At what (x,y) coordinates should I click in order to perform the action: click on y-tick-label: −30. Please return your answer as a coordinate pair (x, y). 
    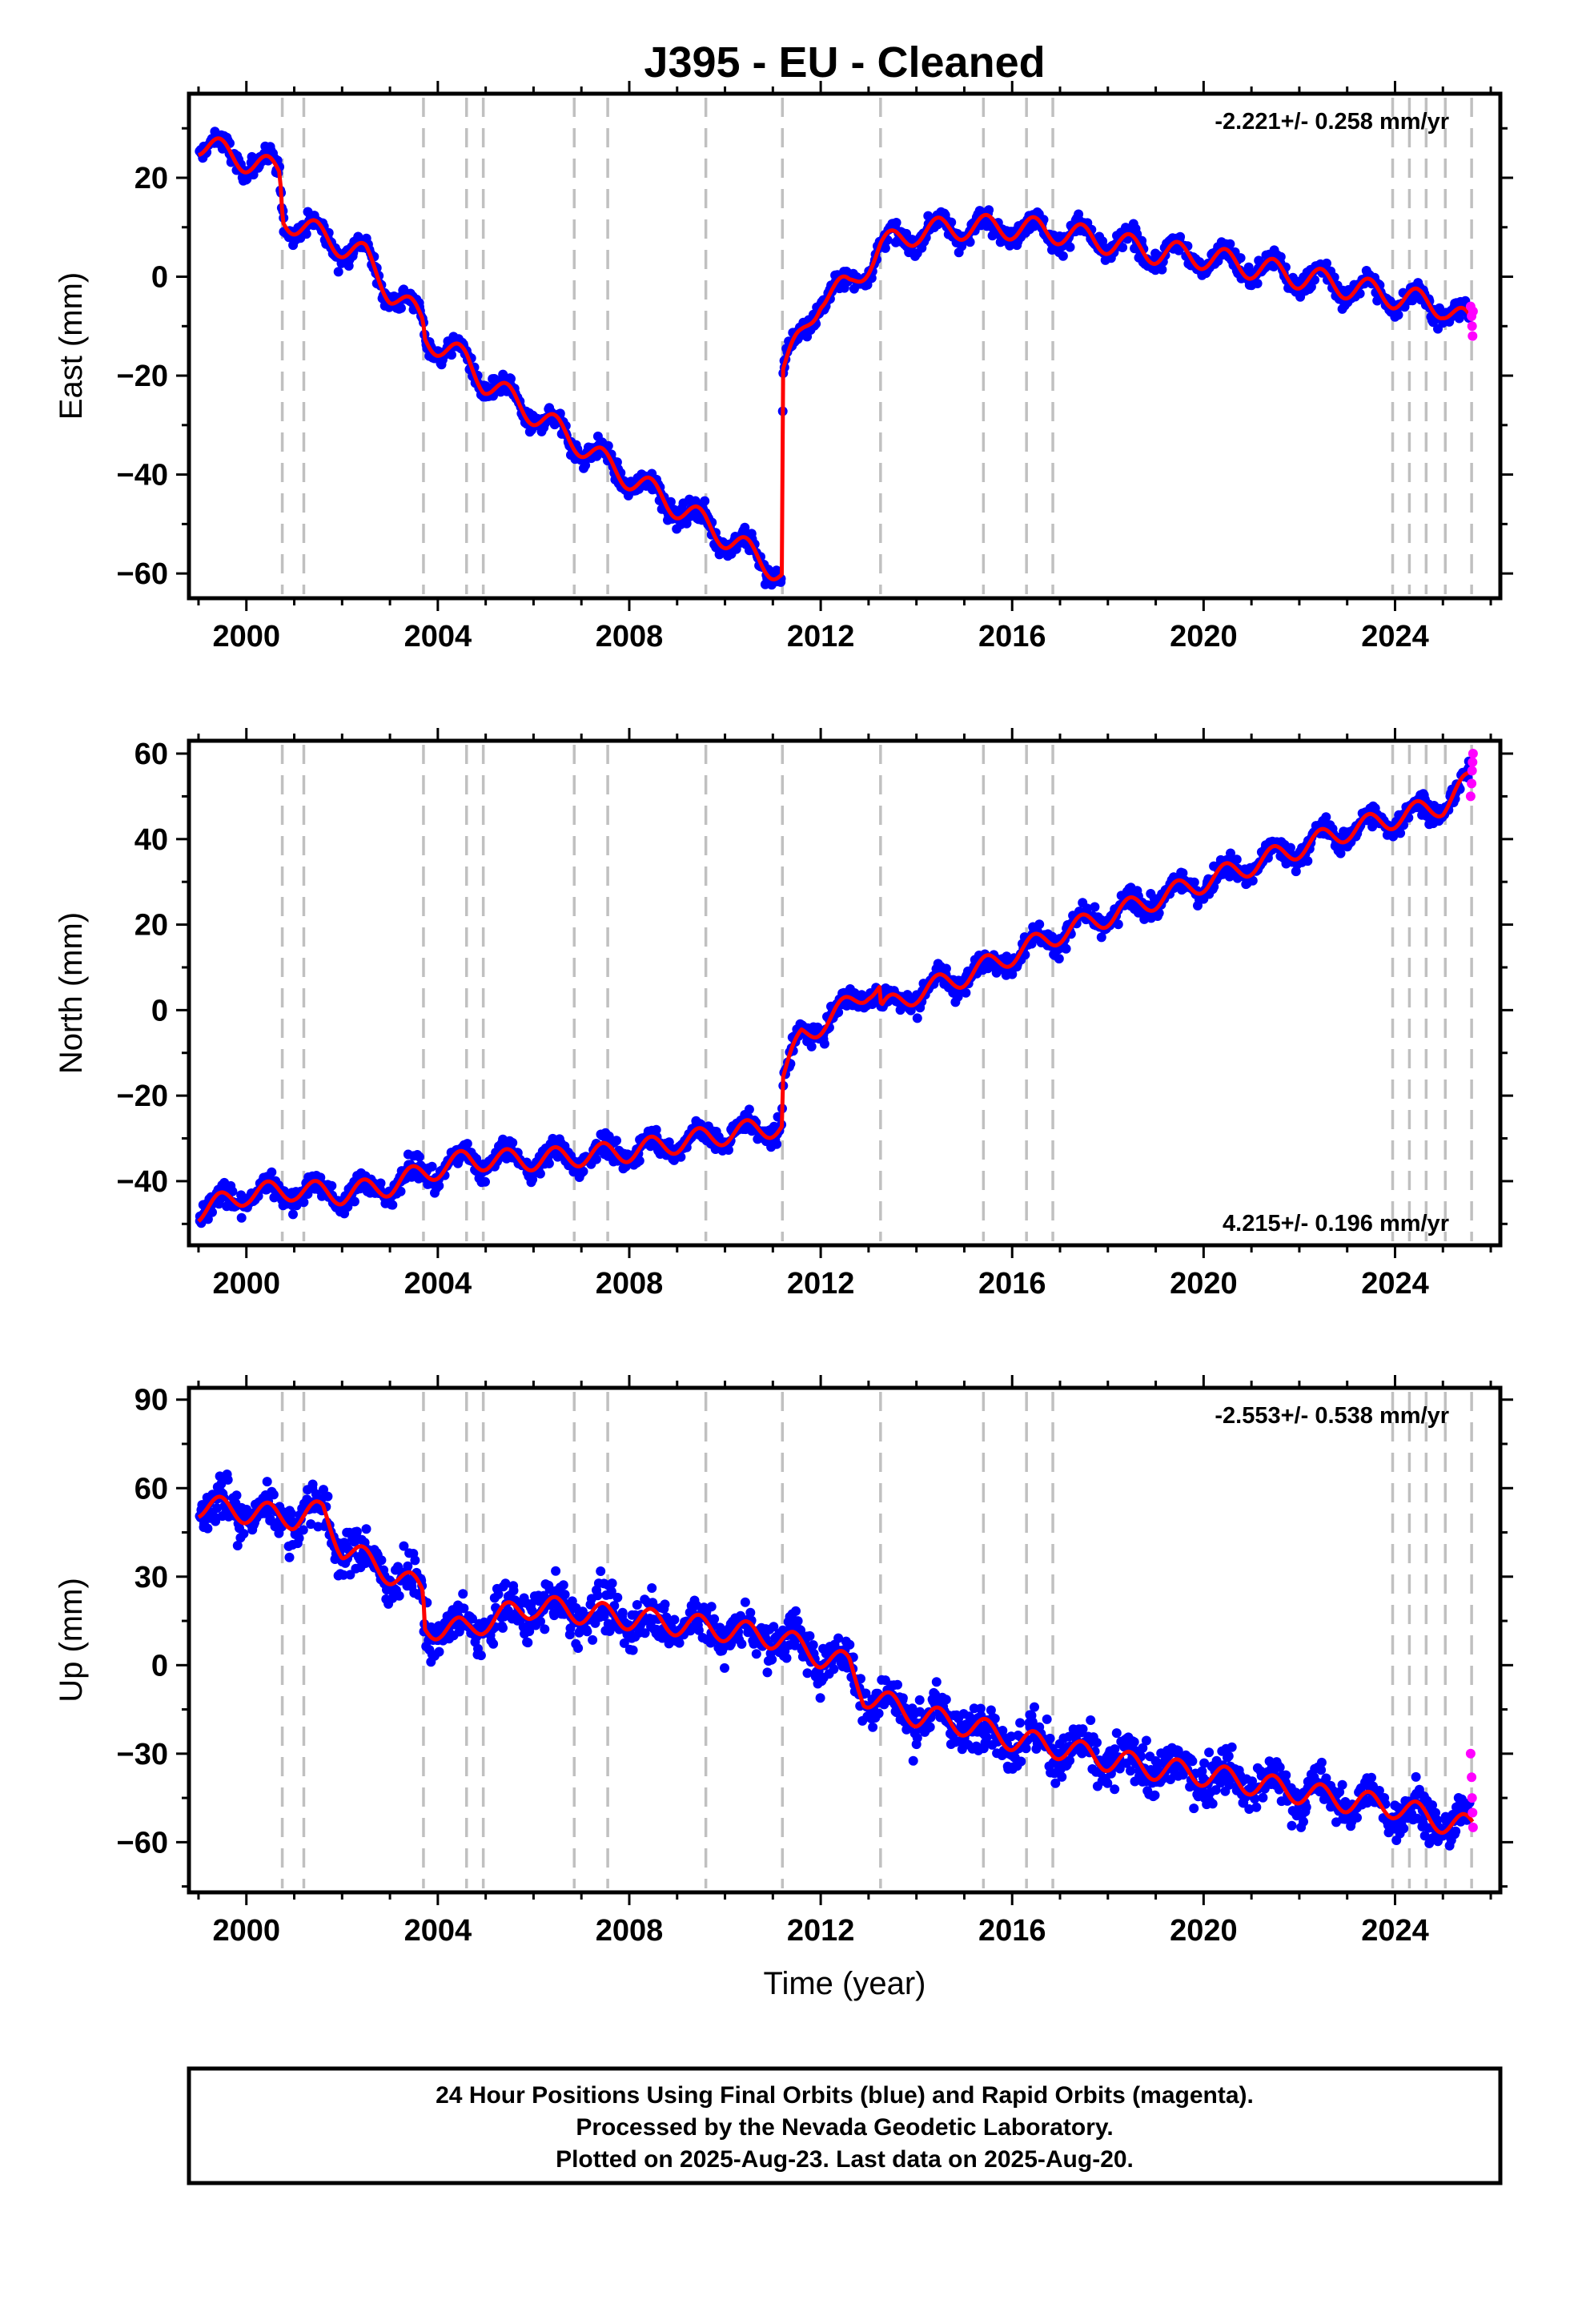
    Looking at the image, I should click on (142, 1754).